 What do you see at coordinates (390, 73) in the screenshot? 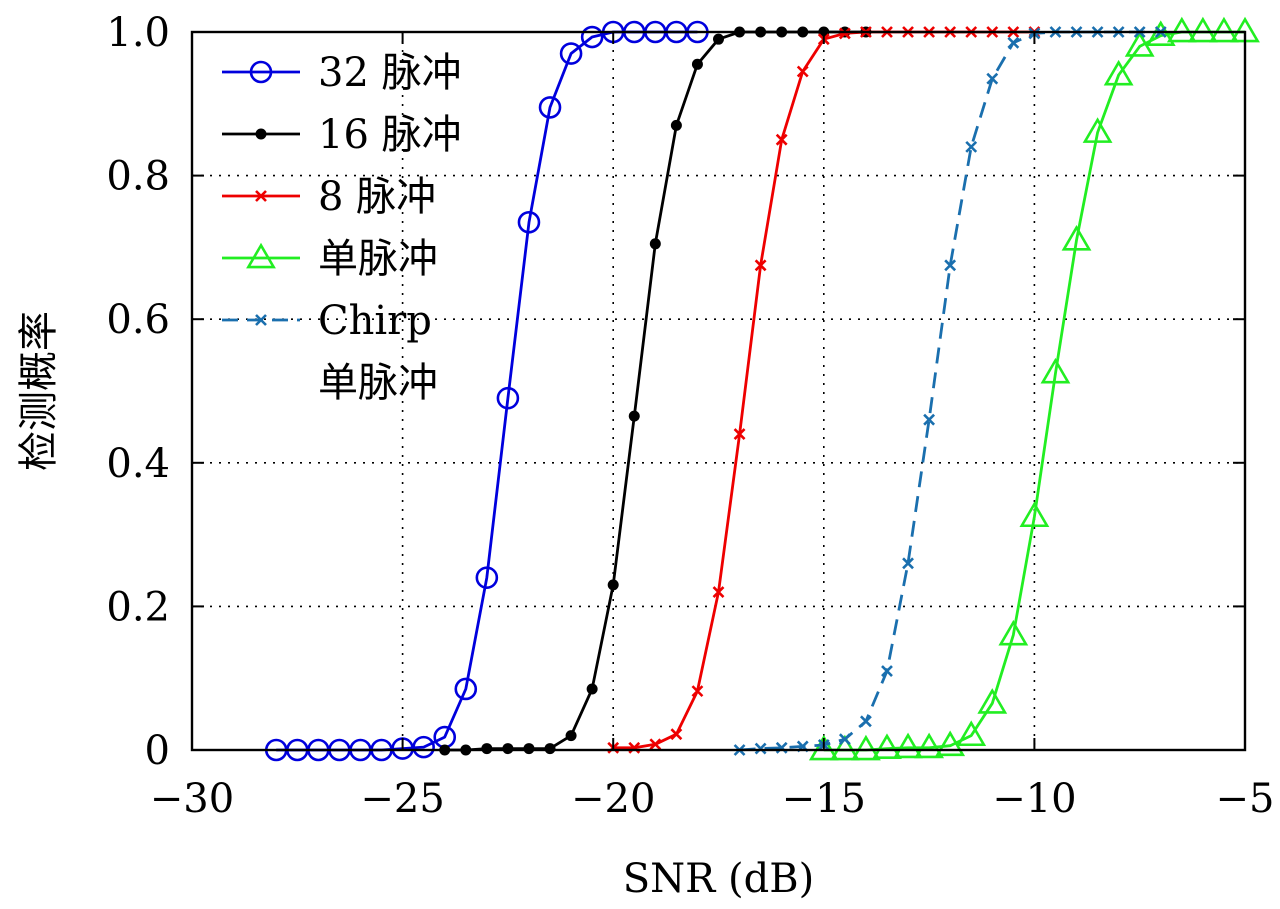
I see `legend-label: 32 脉冲` at bounding box center [390, 73].